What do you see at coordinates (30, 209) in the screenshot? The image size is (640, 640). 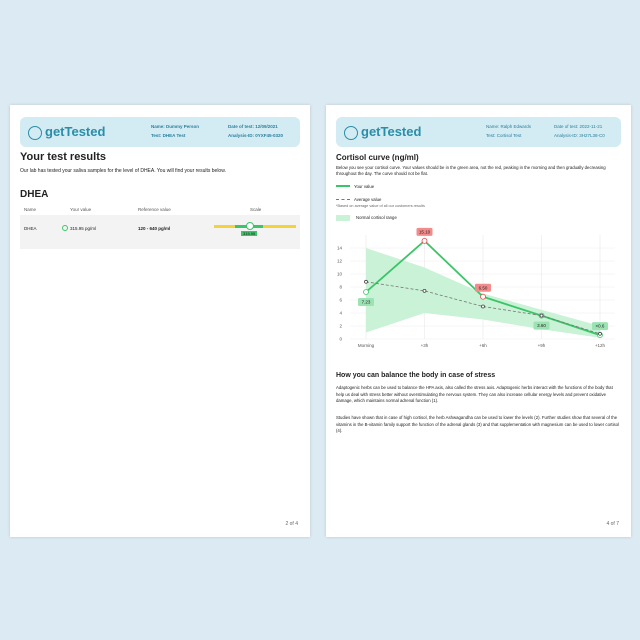 I see `table-header: Name` at bounding box center [30, 209].